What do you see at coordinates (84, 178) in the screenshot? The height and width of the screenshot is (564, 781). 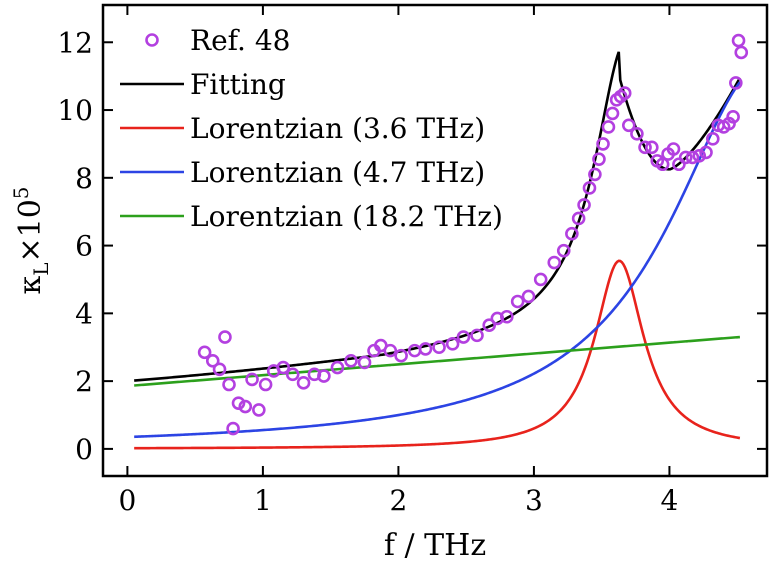 I see `y-tick-label: 8` at bounding box center [84, 178].